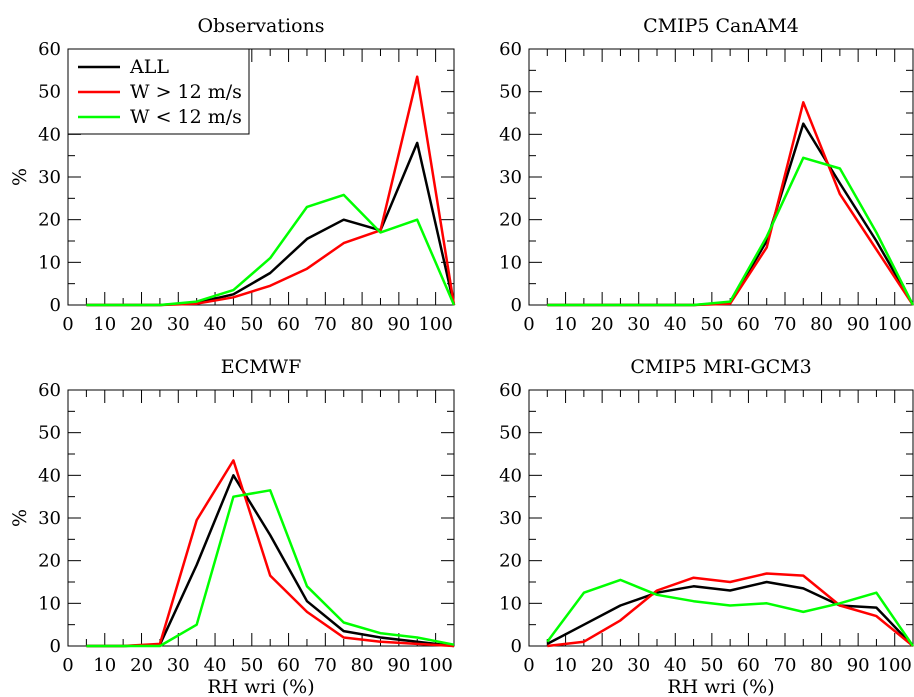 This screenshot has height=697, width=914. What do you see at coordinates (186, 117) in the screenshot?
I see `legend-entry: W < 12 m/s` at bounding box center [186, 117].